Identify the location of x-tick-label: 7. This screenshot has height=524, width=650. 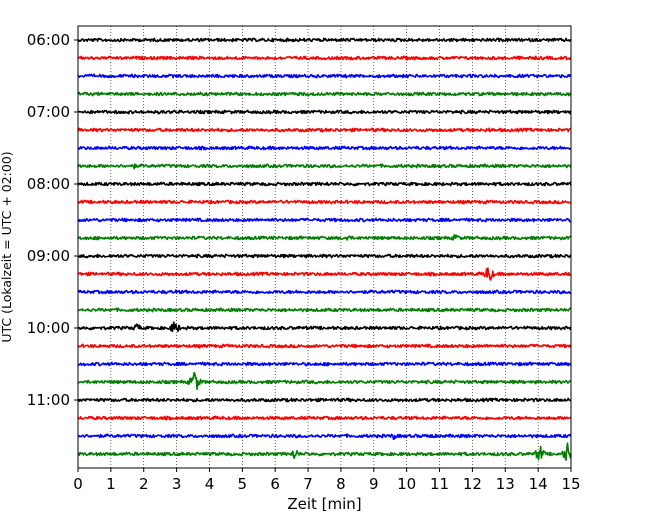
(308, 484).